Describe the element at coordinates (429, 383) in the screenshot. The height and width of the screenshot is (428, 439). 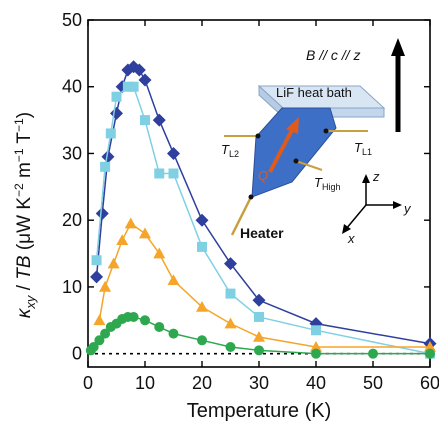
I see `x-tick-label: 60` at that location.